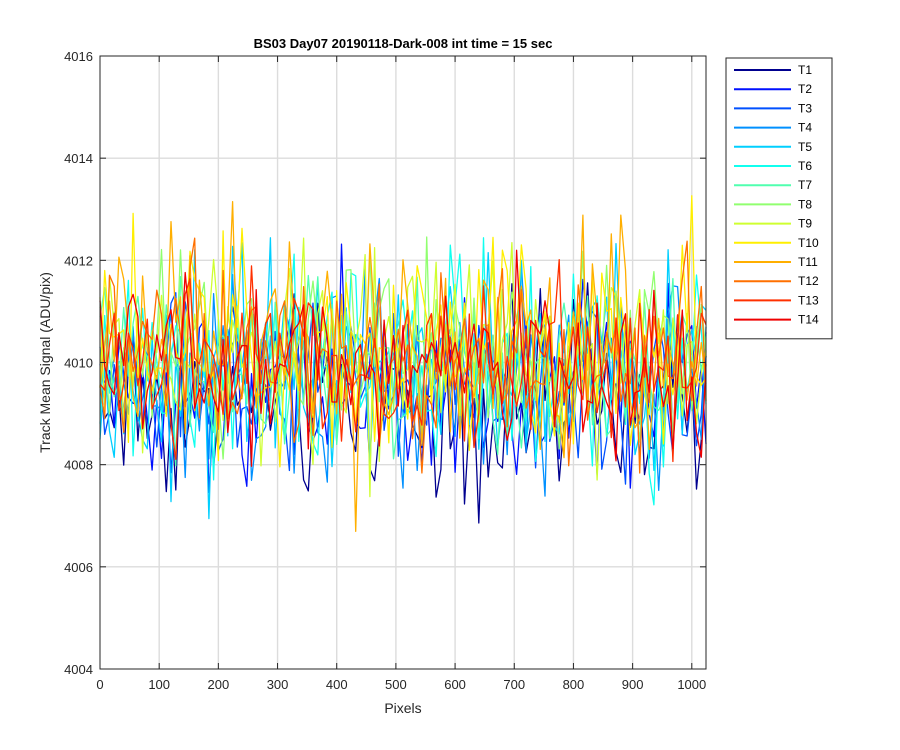  I want to click on x-tick-label: 100, so click(159, 684).